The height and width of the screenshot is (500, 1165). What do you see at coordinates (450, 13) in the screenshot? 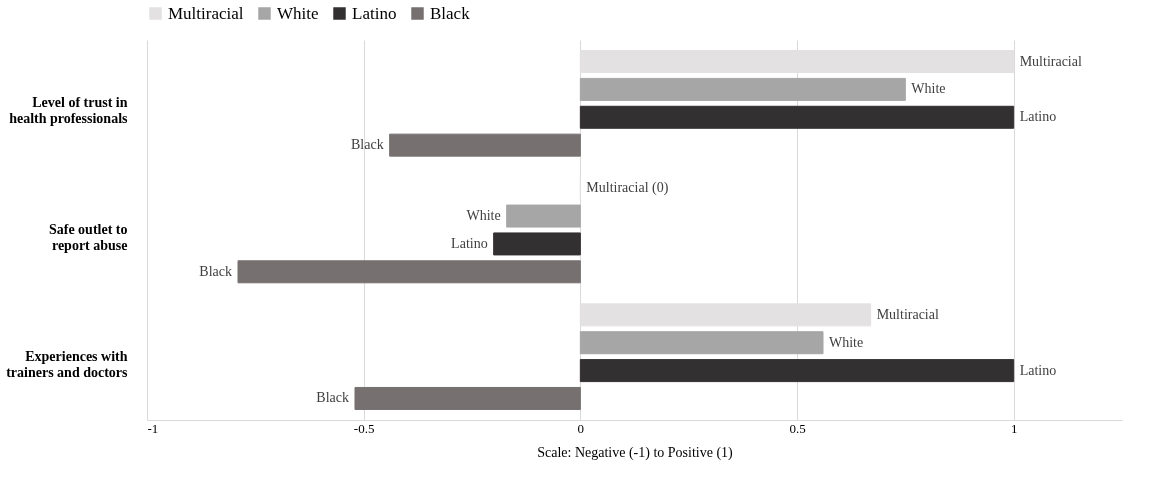
I see `legend-label: Black` at bounding box center [450, 13].